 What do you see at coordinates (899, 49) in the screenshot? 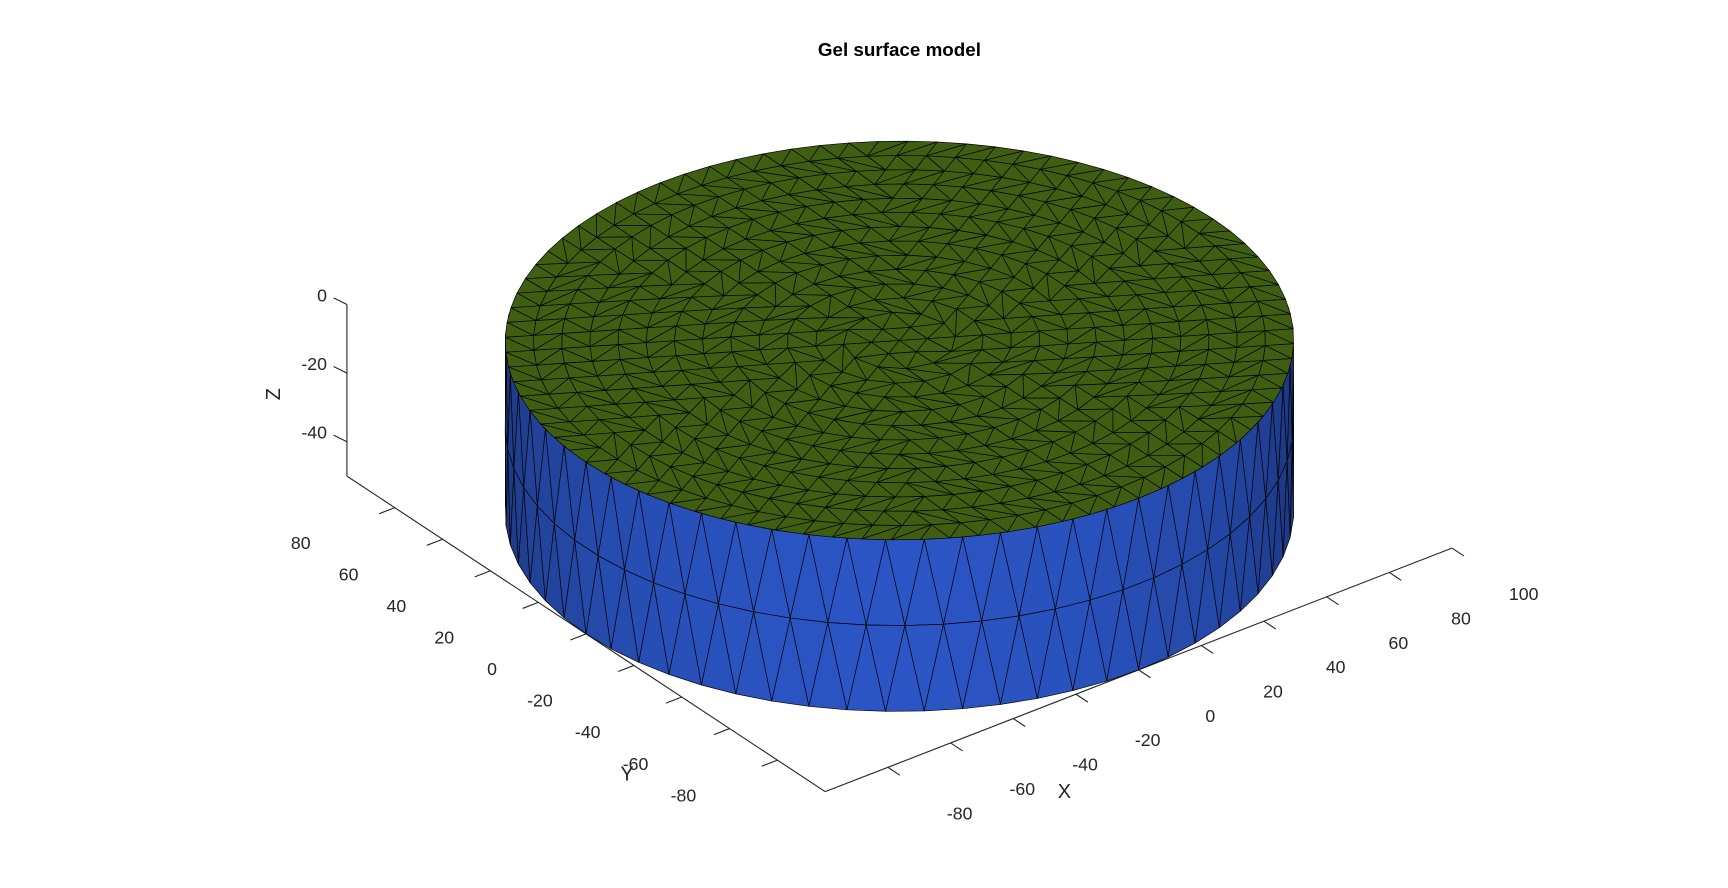
I see `chart-title: Gel surface model` at bounding box center [899, 49].